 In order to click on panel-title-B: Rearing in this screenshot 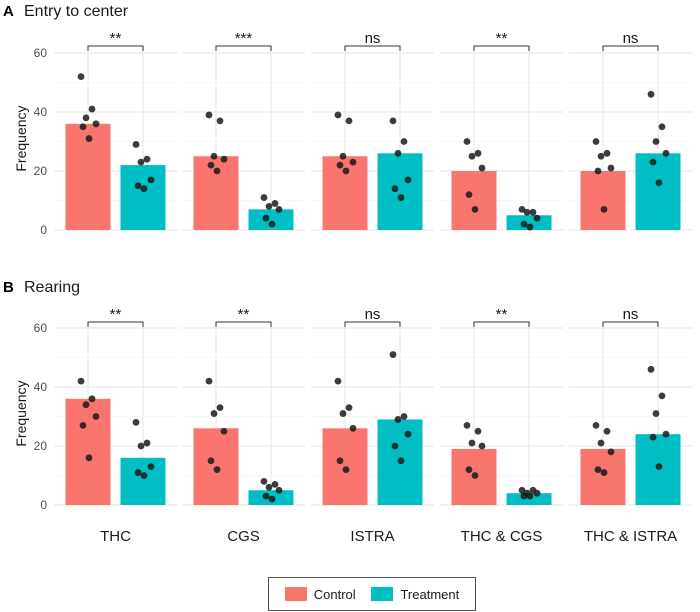, I will do `click(52, 287)`.